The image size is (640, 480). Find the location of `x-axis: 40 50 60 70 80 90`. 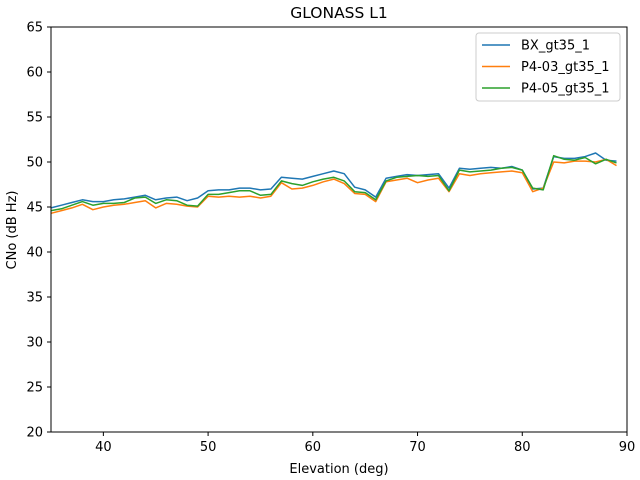

x-axis: 40 50 60 70 80 90 is located at coordinates (365, 443).